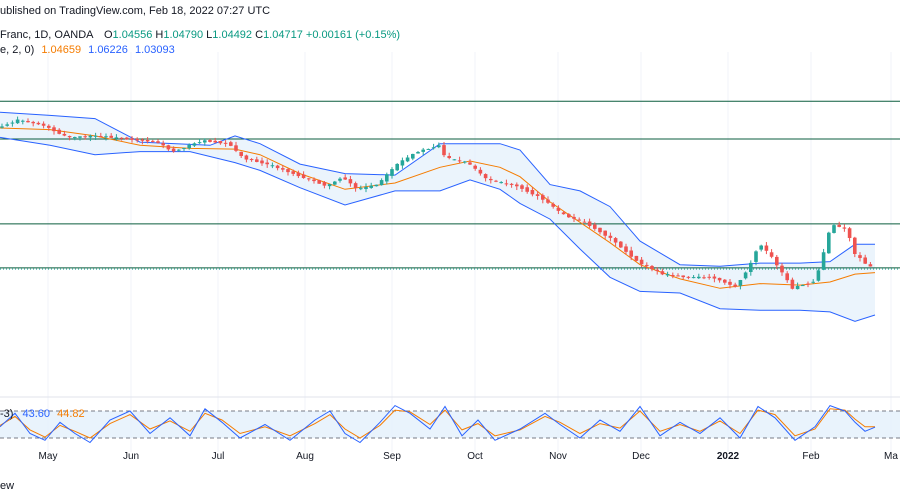  What do you see at coordinates (183, 35) in the screenshot?
I see `high-value: 1.04790` at bounding box center [183, 35].